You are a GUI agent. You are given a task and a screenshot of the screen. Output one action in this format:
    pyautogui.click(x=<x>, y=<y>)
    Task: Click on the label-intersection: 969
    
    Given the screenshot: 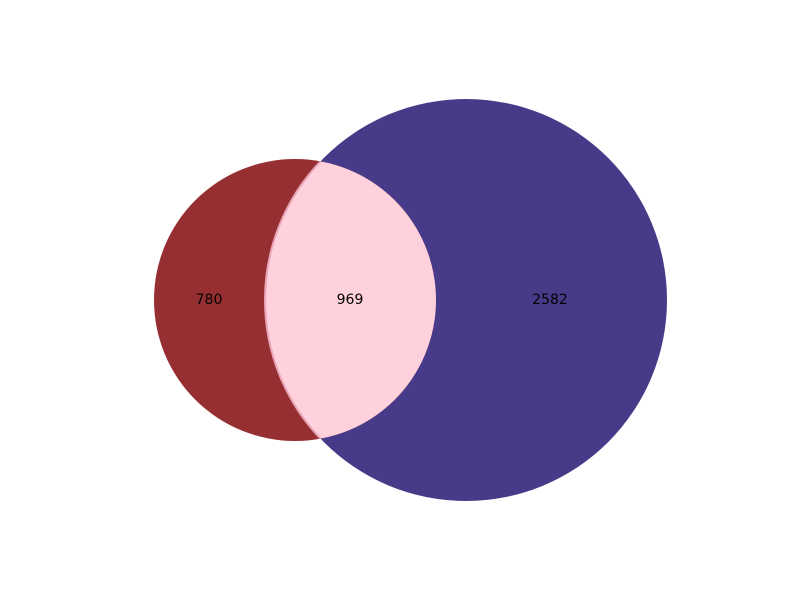 What is the action you would take?
    pyautogui.click(x=350, y=300)
    